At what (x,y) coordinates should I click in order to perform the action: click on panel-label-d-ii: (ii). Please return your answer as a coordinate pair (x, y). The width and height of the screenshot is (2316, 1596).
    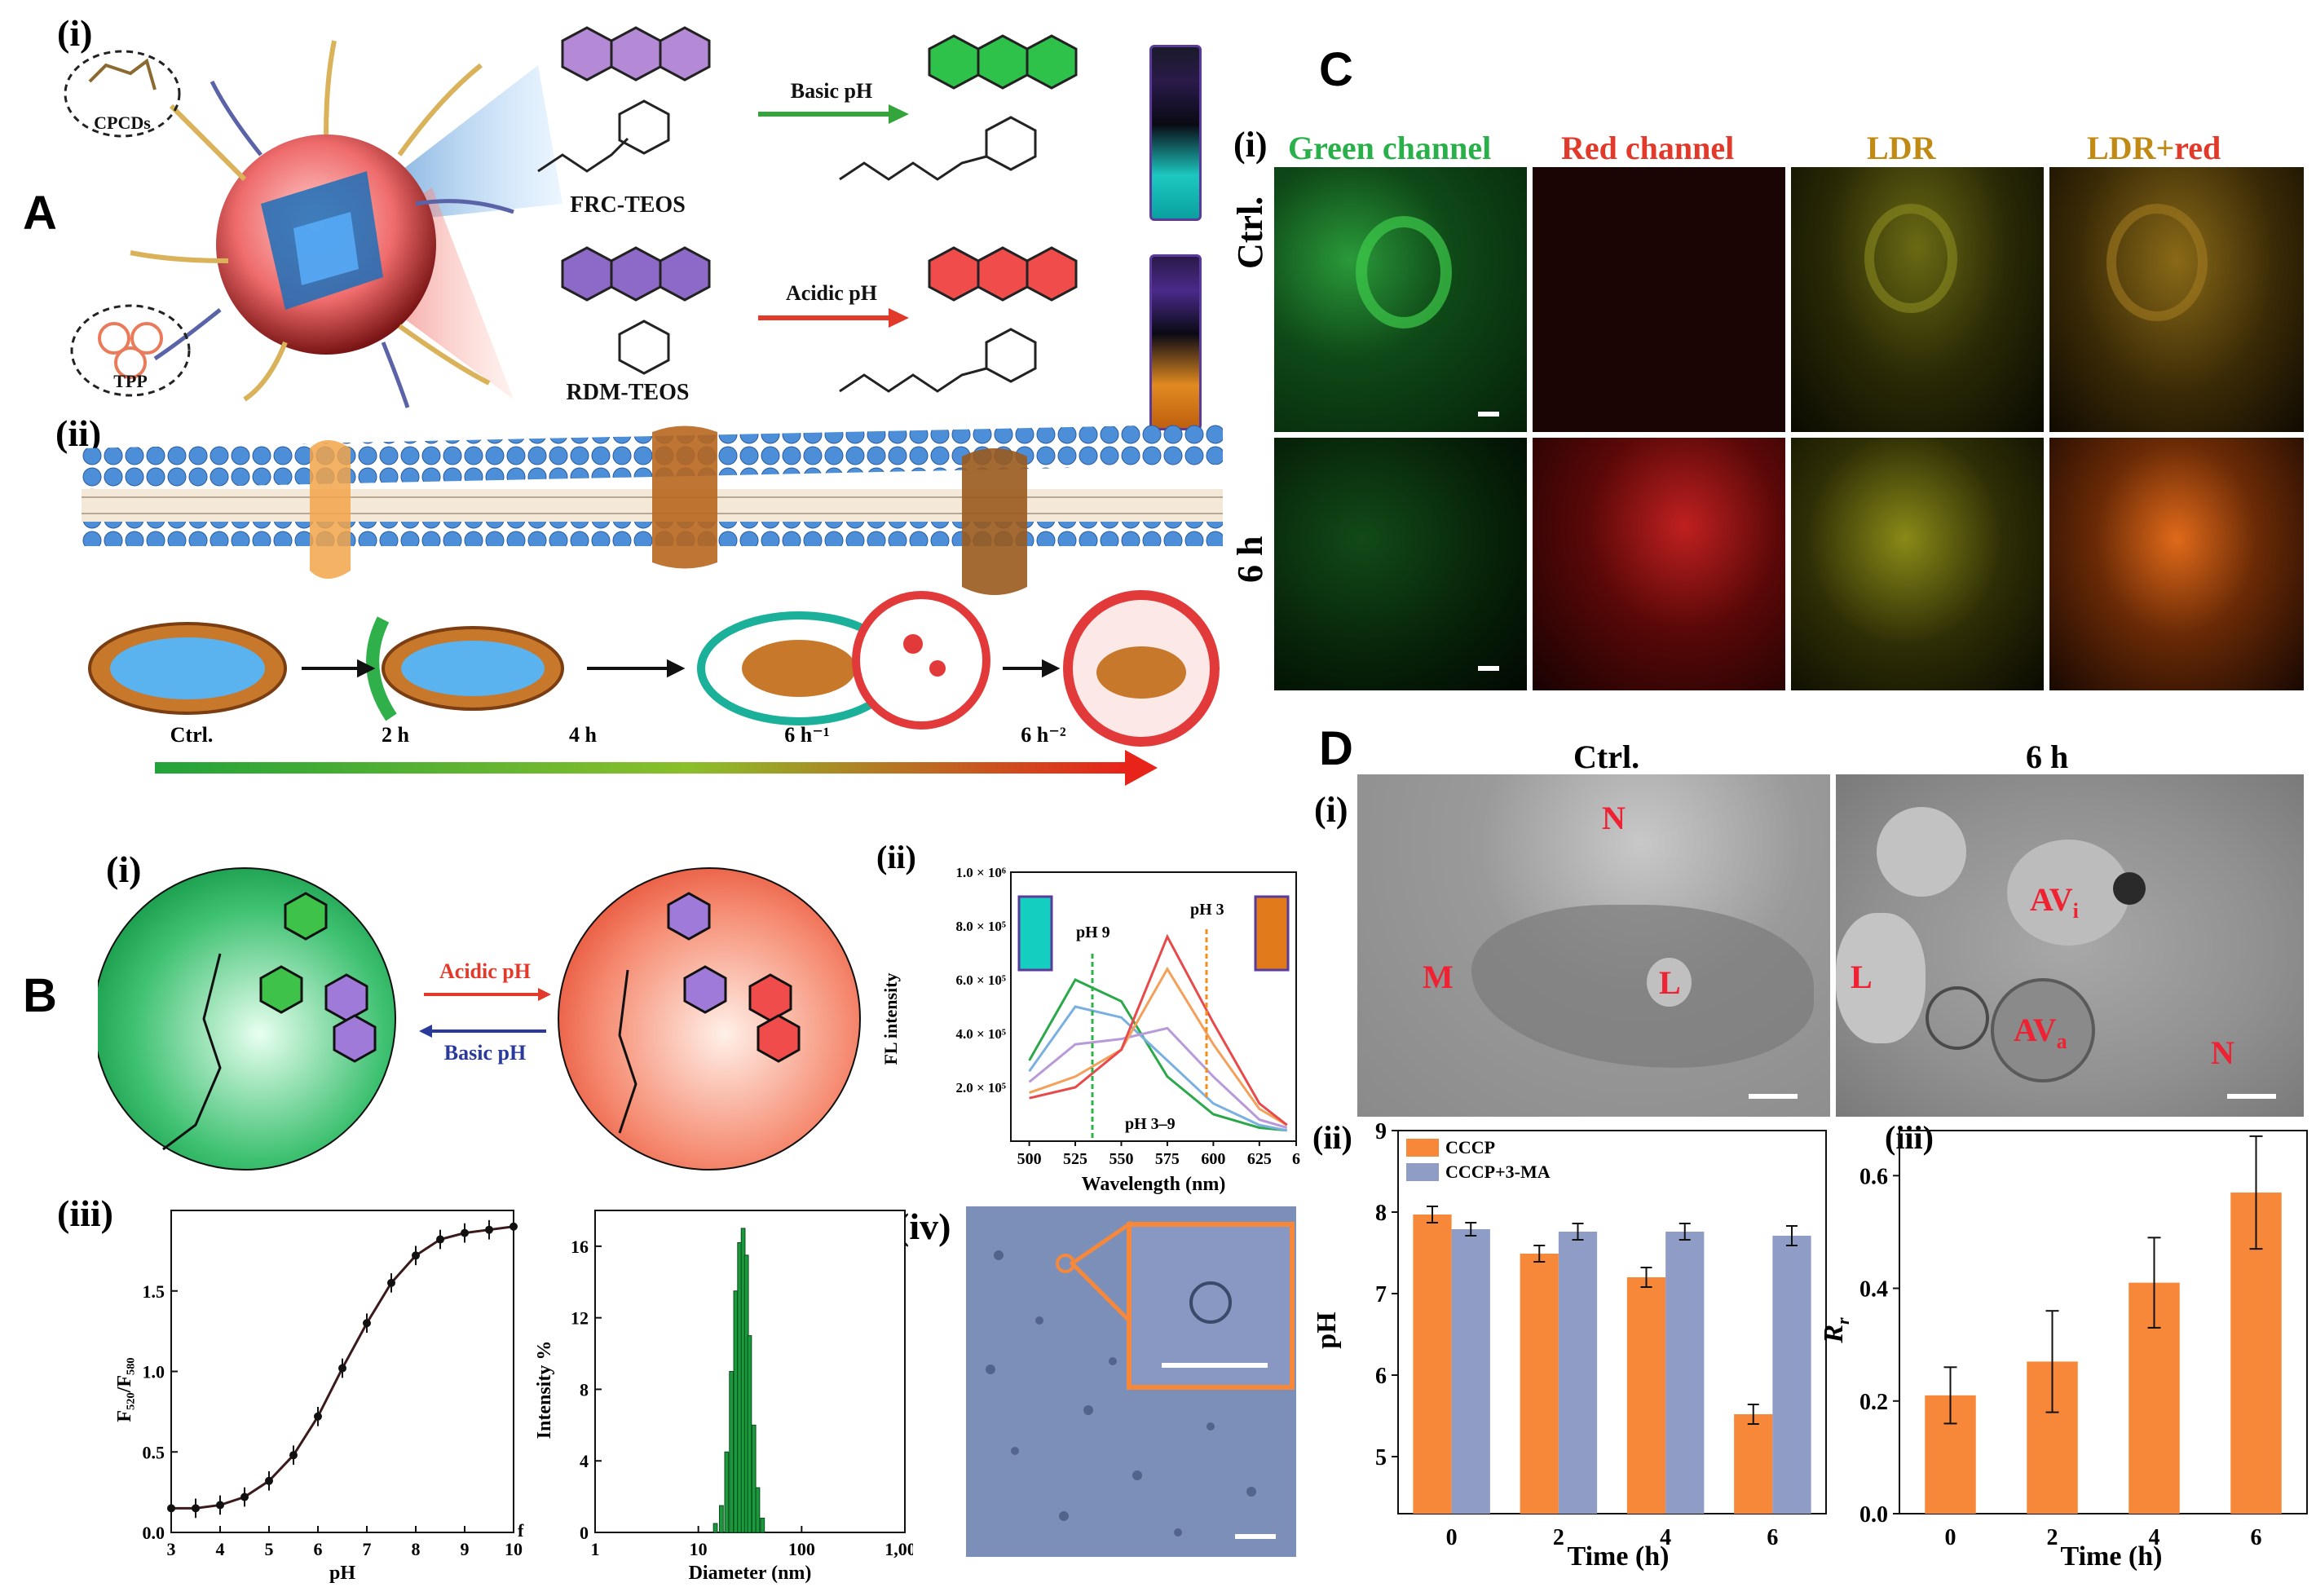
    Looking at the image, I should click on (1332, 1137).